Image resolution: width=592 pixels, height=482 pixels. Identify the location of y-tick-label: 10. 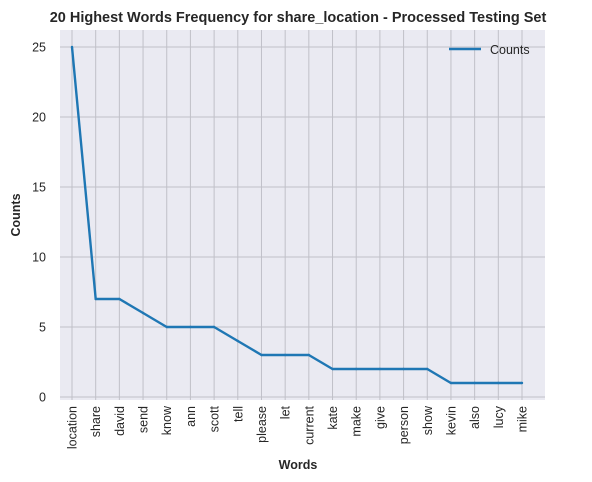
(39, 258).